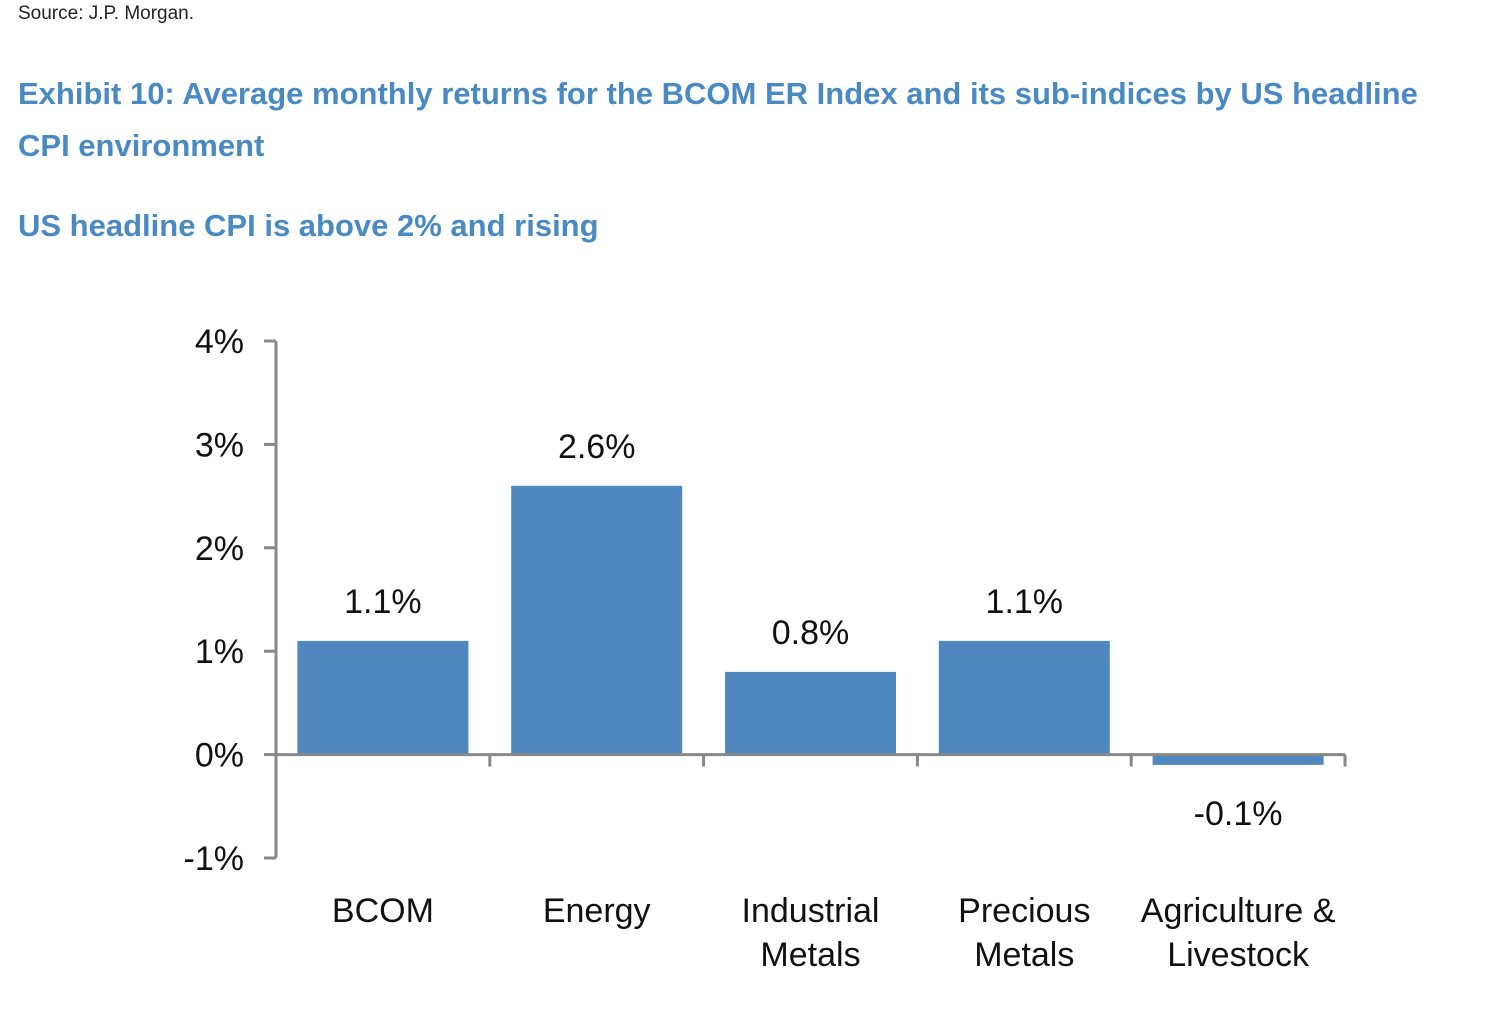 This screenshot has width=1488, height=1014. Describe the element at coordinates (219, 342) in the screenshot. I see `y-tick-label: 4%` at that location.